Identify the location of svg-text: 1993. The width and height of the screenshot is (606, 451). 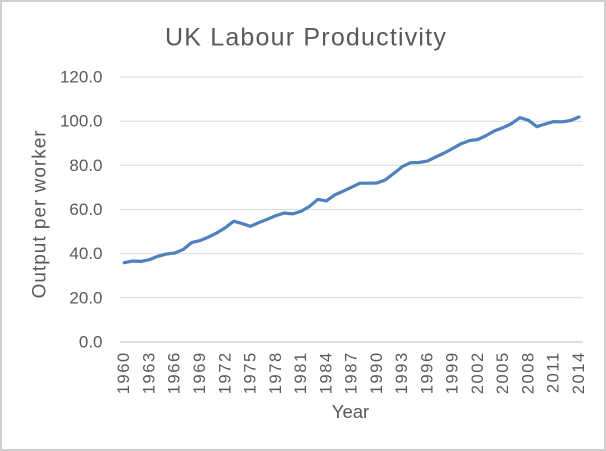
(402, 372).